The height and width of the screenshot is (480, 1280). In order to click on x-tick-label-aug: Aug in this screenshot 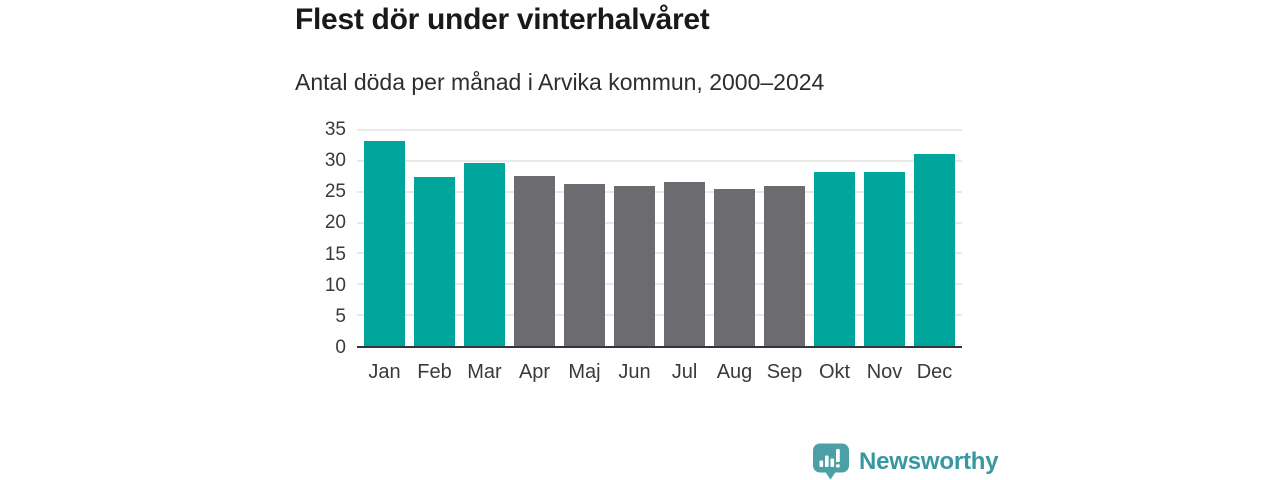, I will do `click(734, 372)`.